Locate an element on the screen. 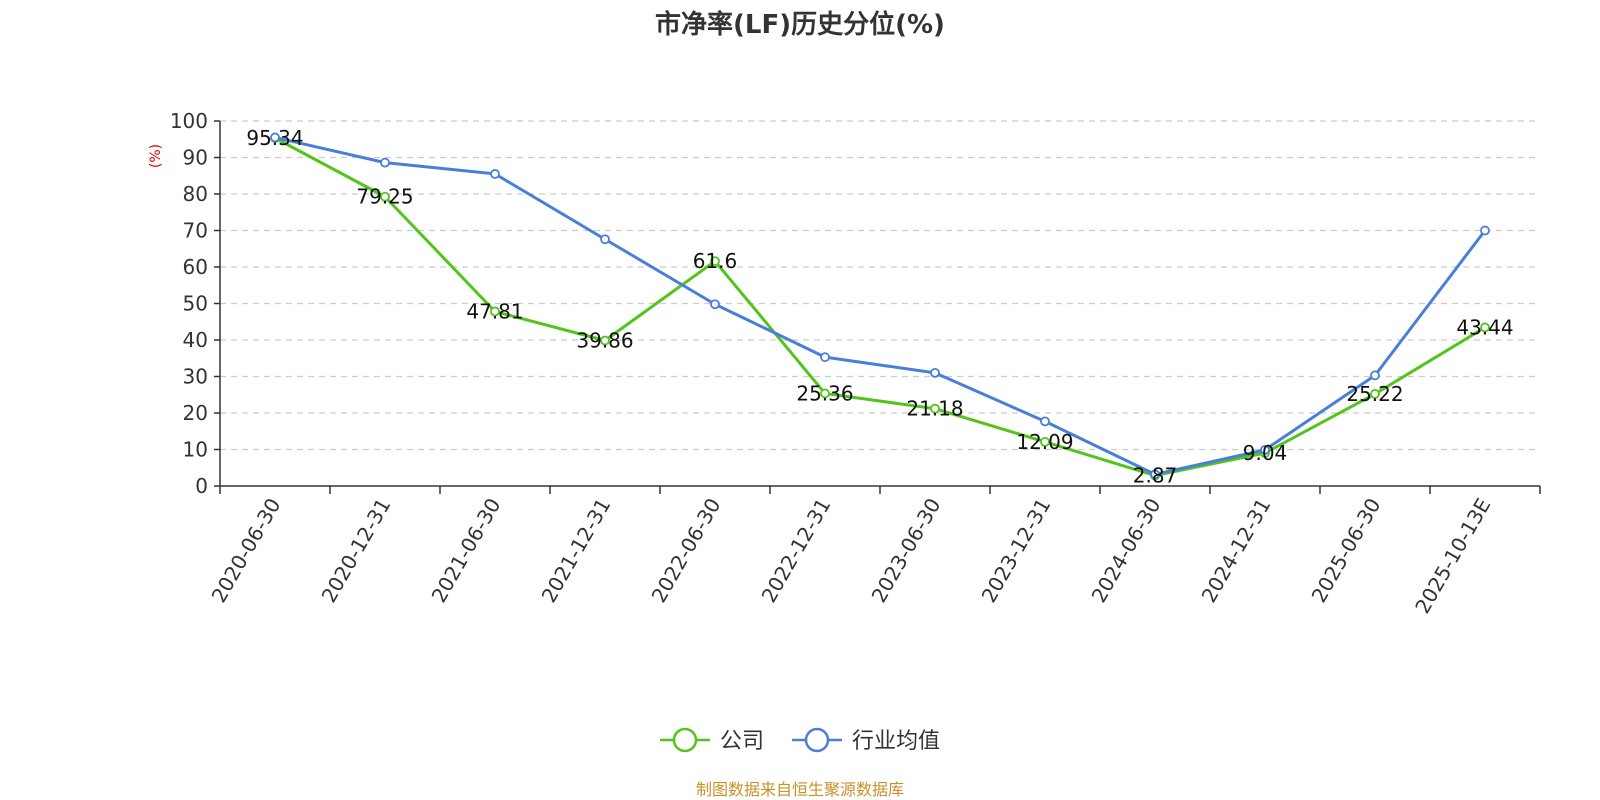  x-tick-label: 2025-06-30 is located at coordinates (1345, 550).